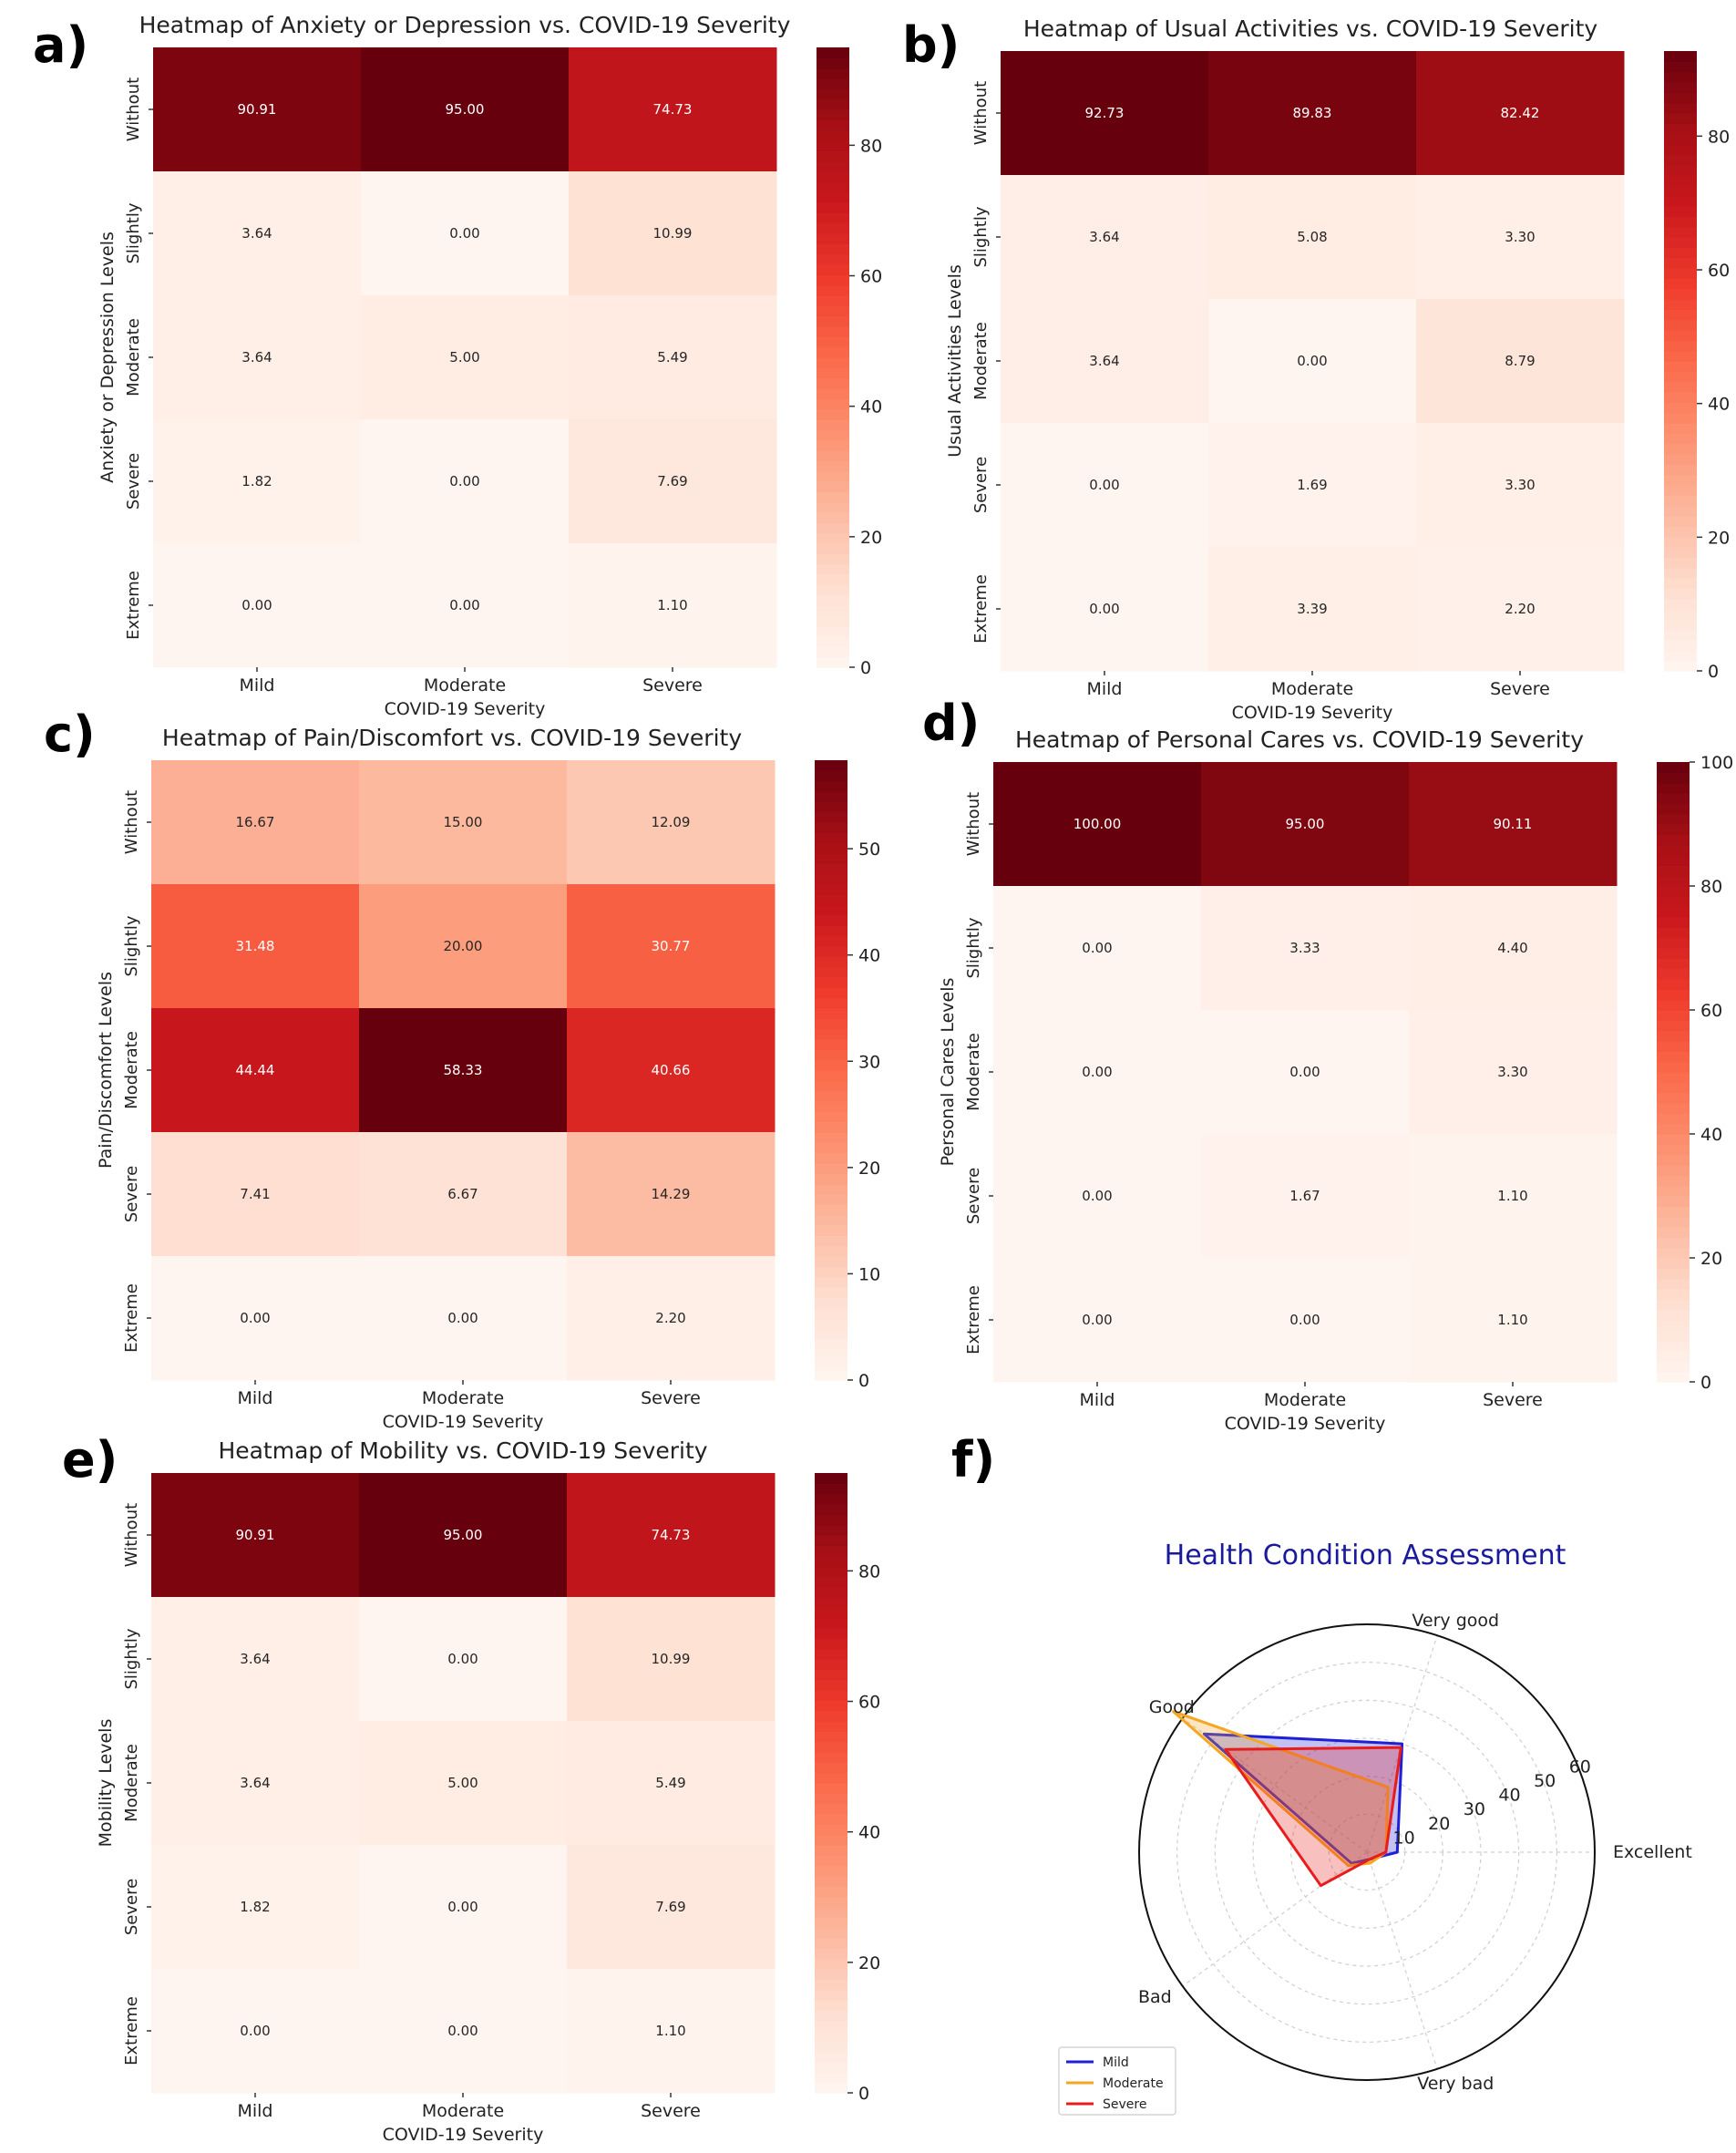 The image size is (1736, 2153). What do you see at coordinates (255, 1070) in the screenshot?
I see `cell-value-label: 44.44` at bounding box center [255, 1070].